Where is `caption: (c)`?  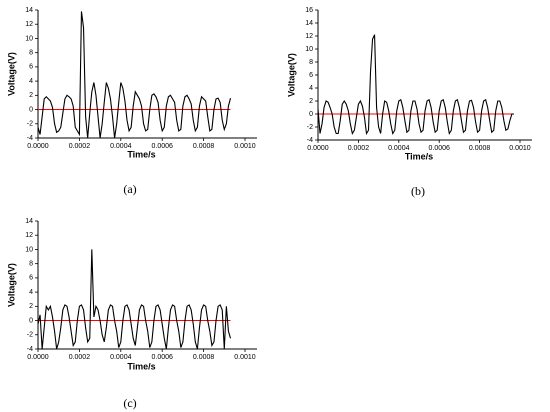 caption: (c) is located at coordinates (129, 403).